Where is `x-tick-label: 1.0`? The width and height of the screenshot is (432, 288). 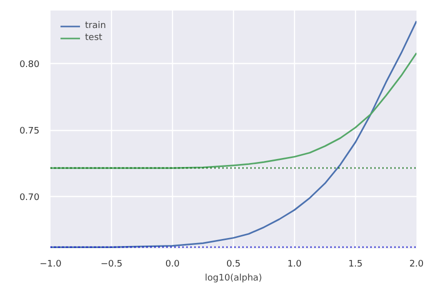 x-tick-label: 1.0 is located at coordinates (294, 265).